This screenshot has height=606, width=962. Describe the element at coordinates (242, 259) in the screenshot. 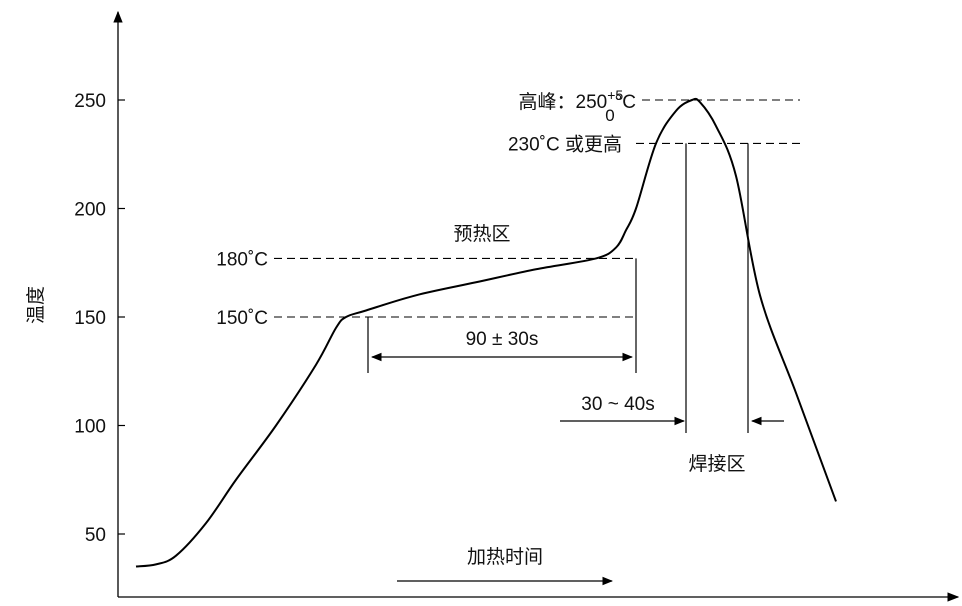

I see `temp-180-label: 180˚C` at that location.